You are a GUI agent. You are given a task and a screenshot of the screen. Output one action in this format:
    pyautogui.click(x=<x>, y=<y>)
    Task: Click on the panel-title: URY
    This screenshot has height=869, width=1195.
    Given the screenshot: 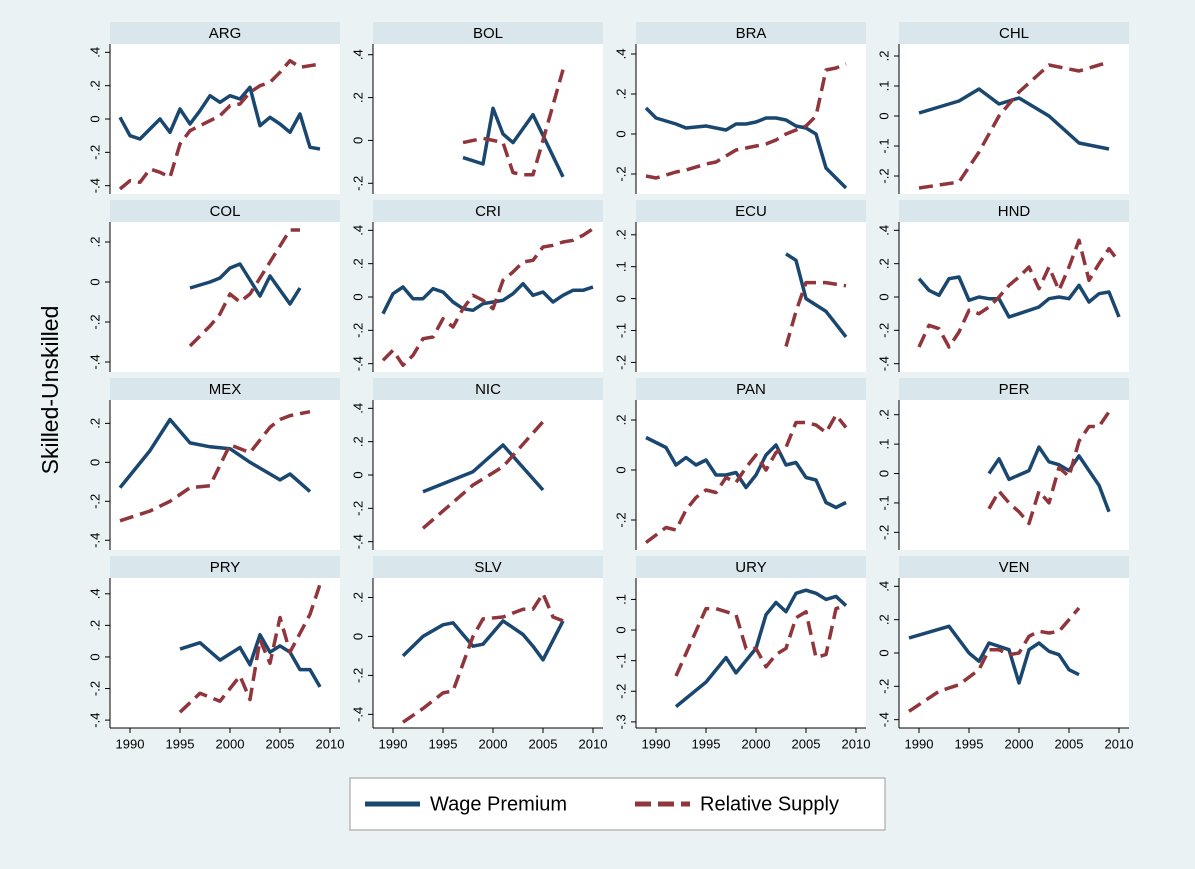 What is the action you would take?
    pyautogui.click(x=750, y=567)
    